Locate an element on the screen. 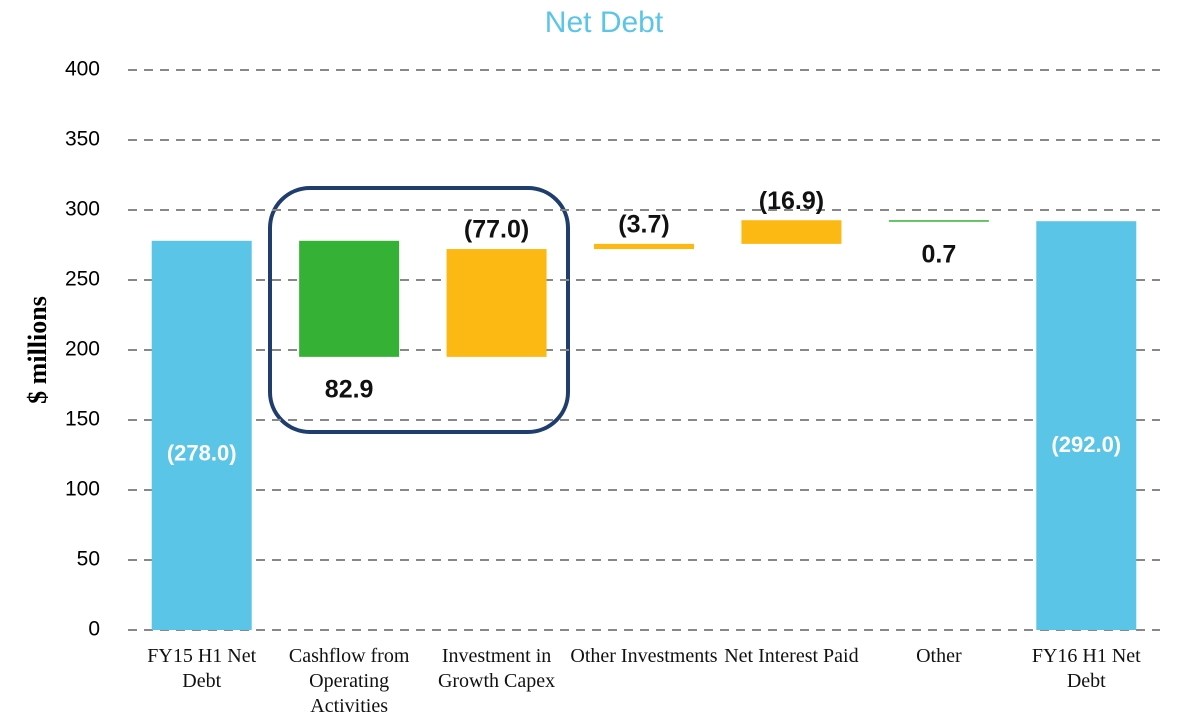 This screenshot has width=1181, height=716. y-tick-label: 0 is located at coordinates (94, 629).